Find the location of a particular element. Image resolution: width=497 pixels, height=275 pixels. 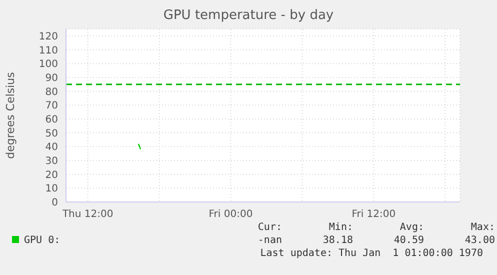

y-tick-label: 60 is located at coordinates (51, 120).